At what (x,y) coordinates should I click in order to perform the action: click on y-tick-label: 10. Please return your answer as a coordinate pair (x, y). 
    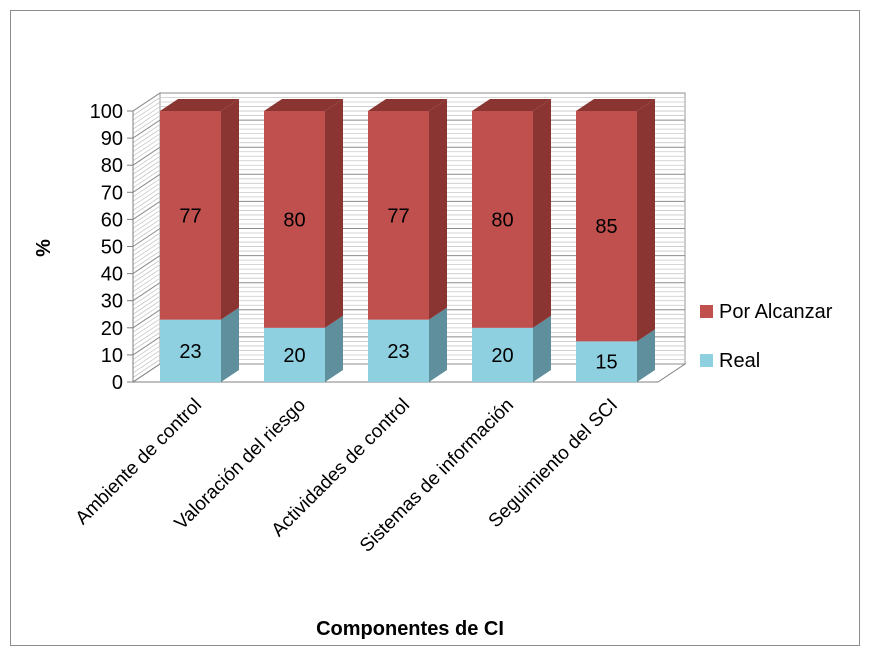
    Looking at the image, I should click on (112, 356).